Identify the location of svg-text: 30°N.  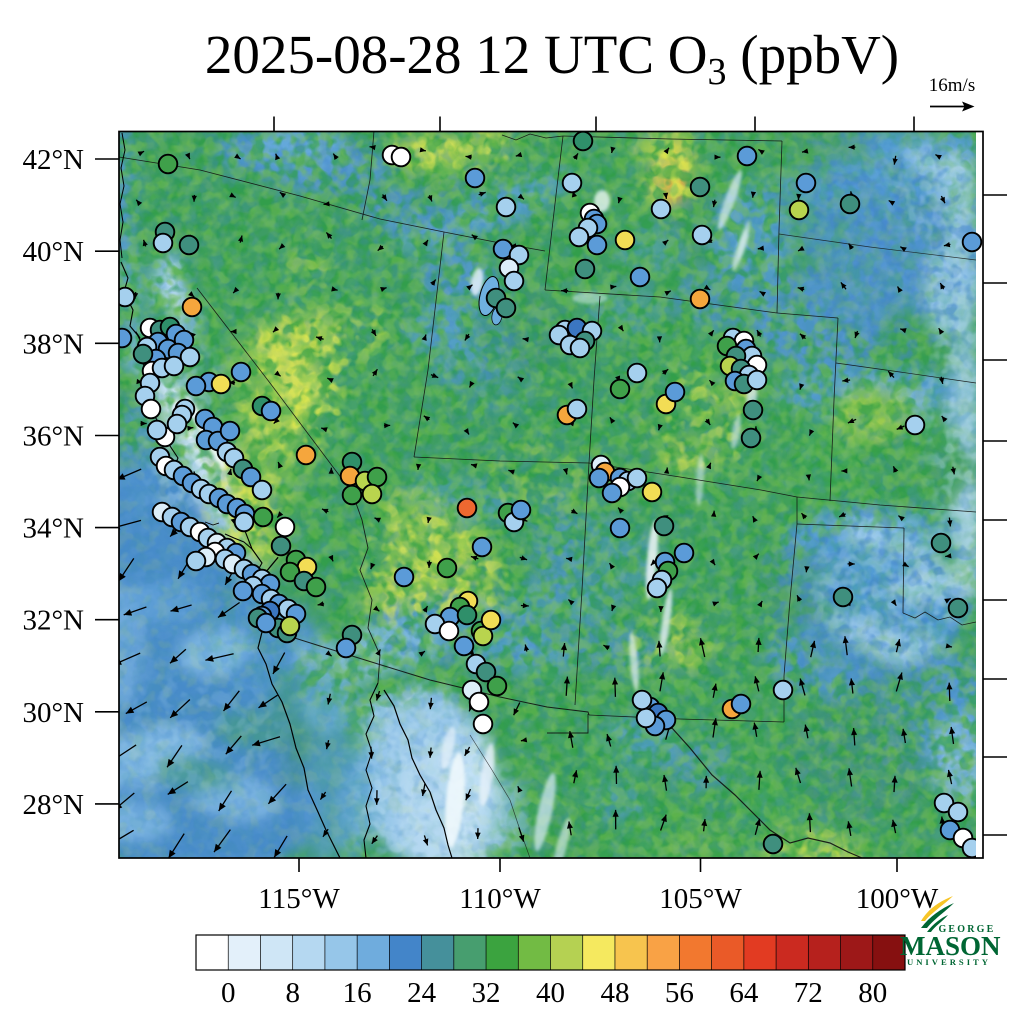
(53, 713).